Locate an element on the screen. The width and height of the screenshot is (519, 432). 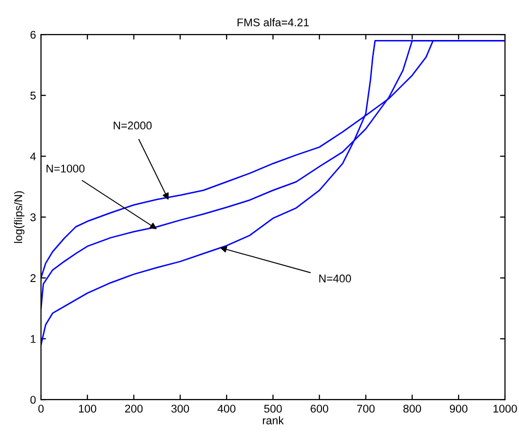
y-tick-label: 1 is located at coordinates (33, 339).